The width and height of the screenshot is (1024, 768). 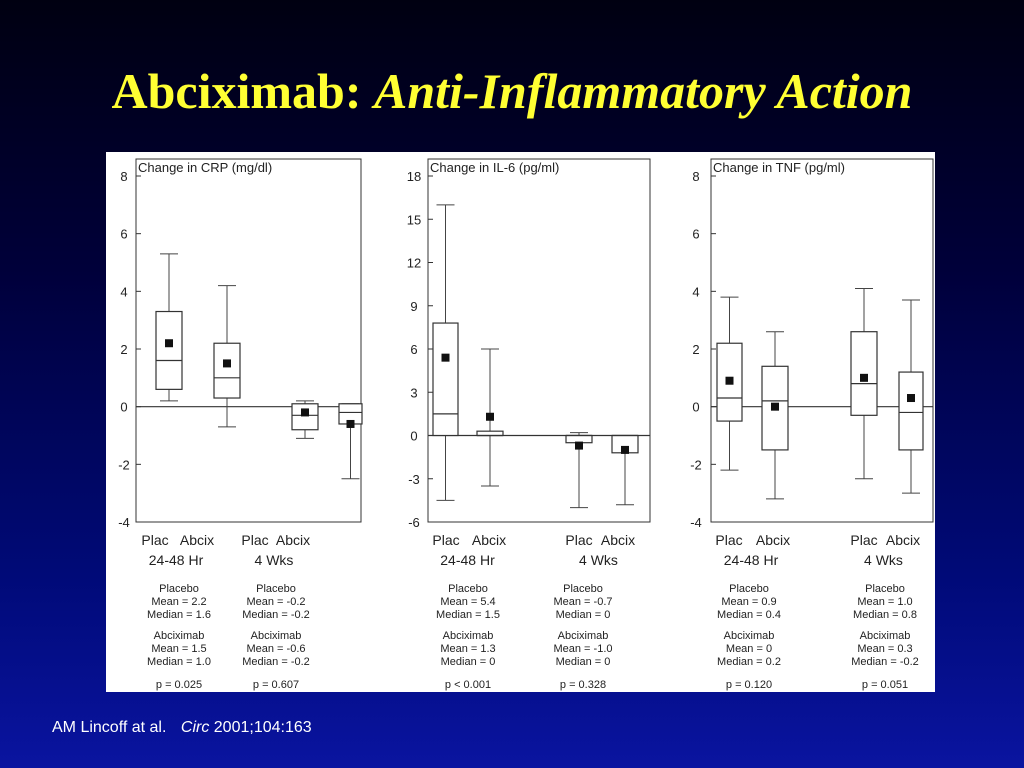 What do you see at coordinates (254, 540) in the screenshot?
I see `panel-1-group-2-label-plac: Plac` at bounding box center [254, 540].